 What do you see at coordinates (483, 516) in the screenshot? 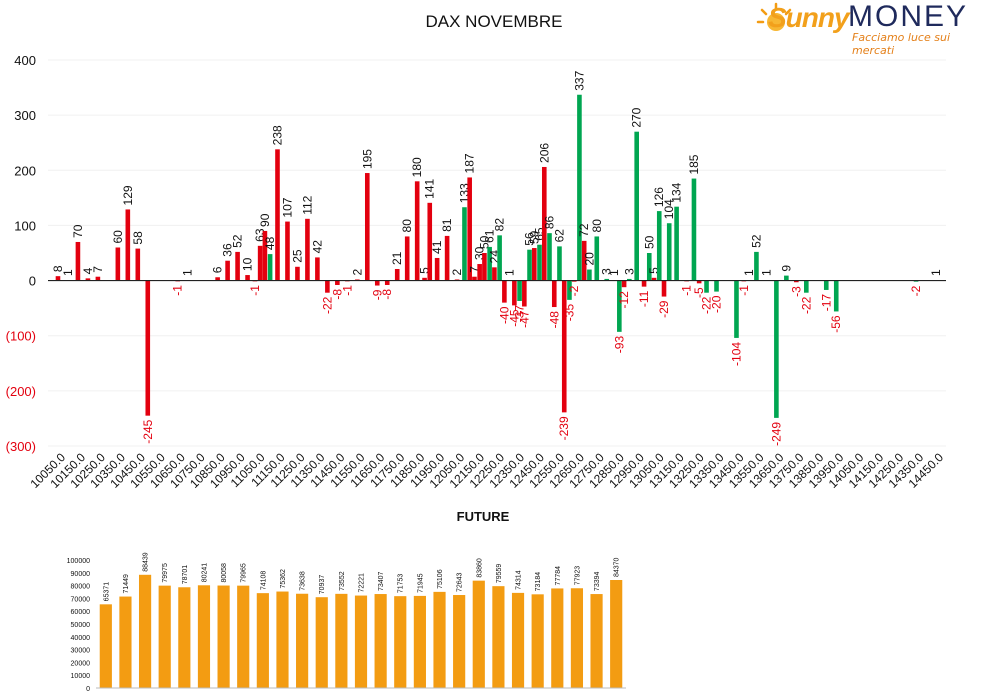
I see `future-chart-title: FUTURE` at bounding box center [483, 516].